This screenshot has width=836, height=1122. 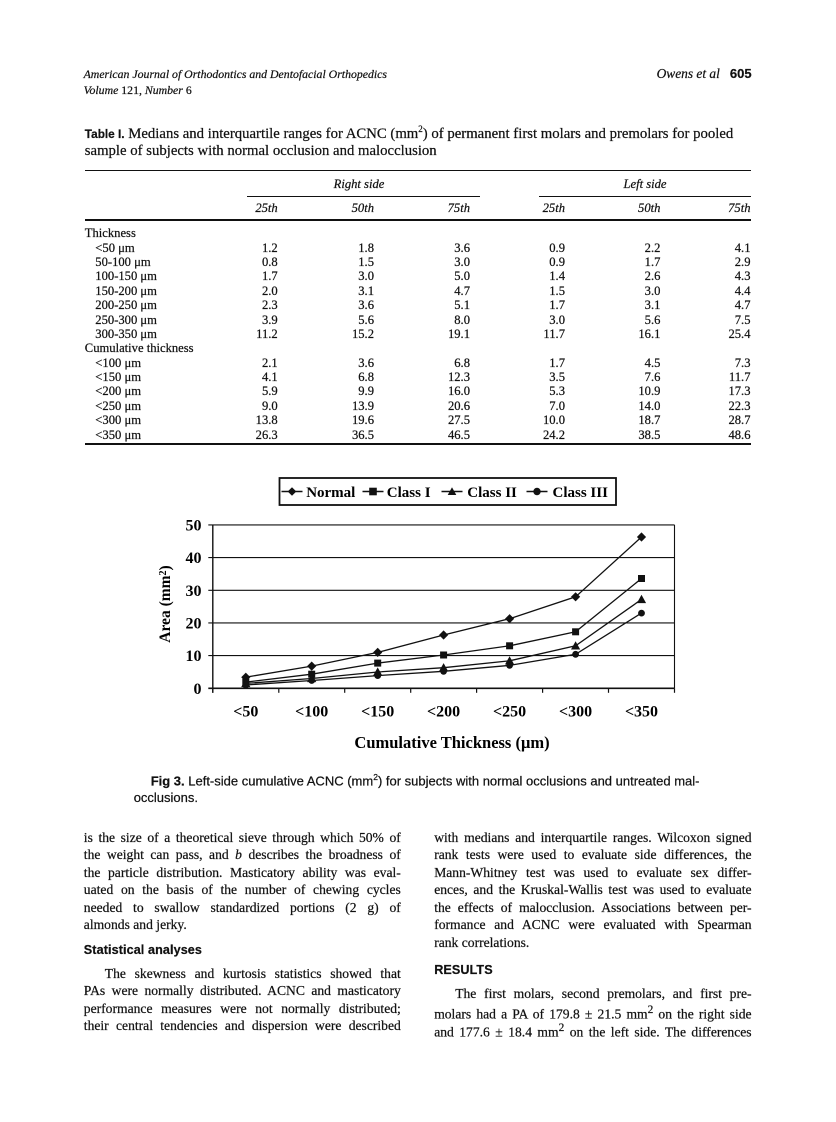 What do you see at coordinates (194, 623) in the screenshot?
I see `svg-text: 20` at bounding box center [194, 623].